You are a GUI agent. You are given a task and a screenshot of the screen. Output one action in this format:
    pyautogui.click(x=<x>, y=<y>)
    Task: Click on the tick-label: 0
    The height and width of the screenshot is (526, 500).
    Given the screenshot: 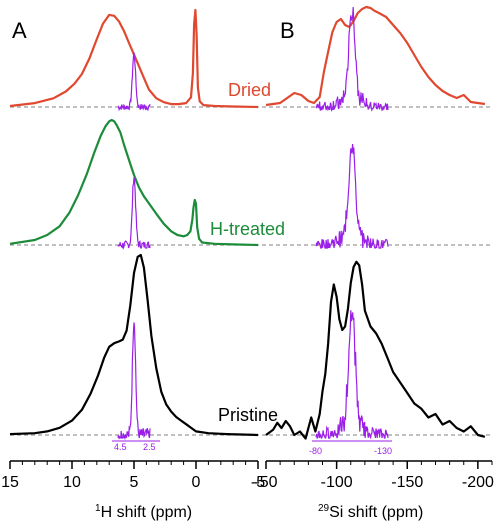 What is the action you would take?
    pyautogui.click(x=196, y=482)
    